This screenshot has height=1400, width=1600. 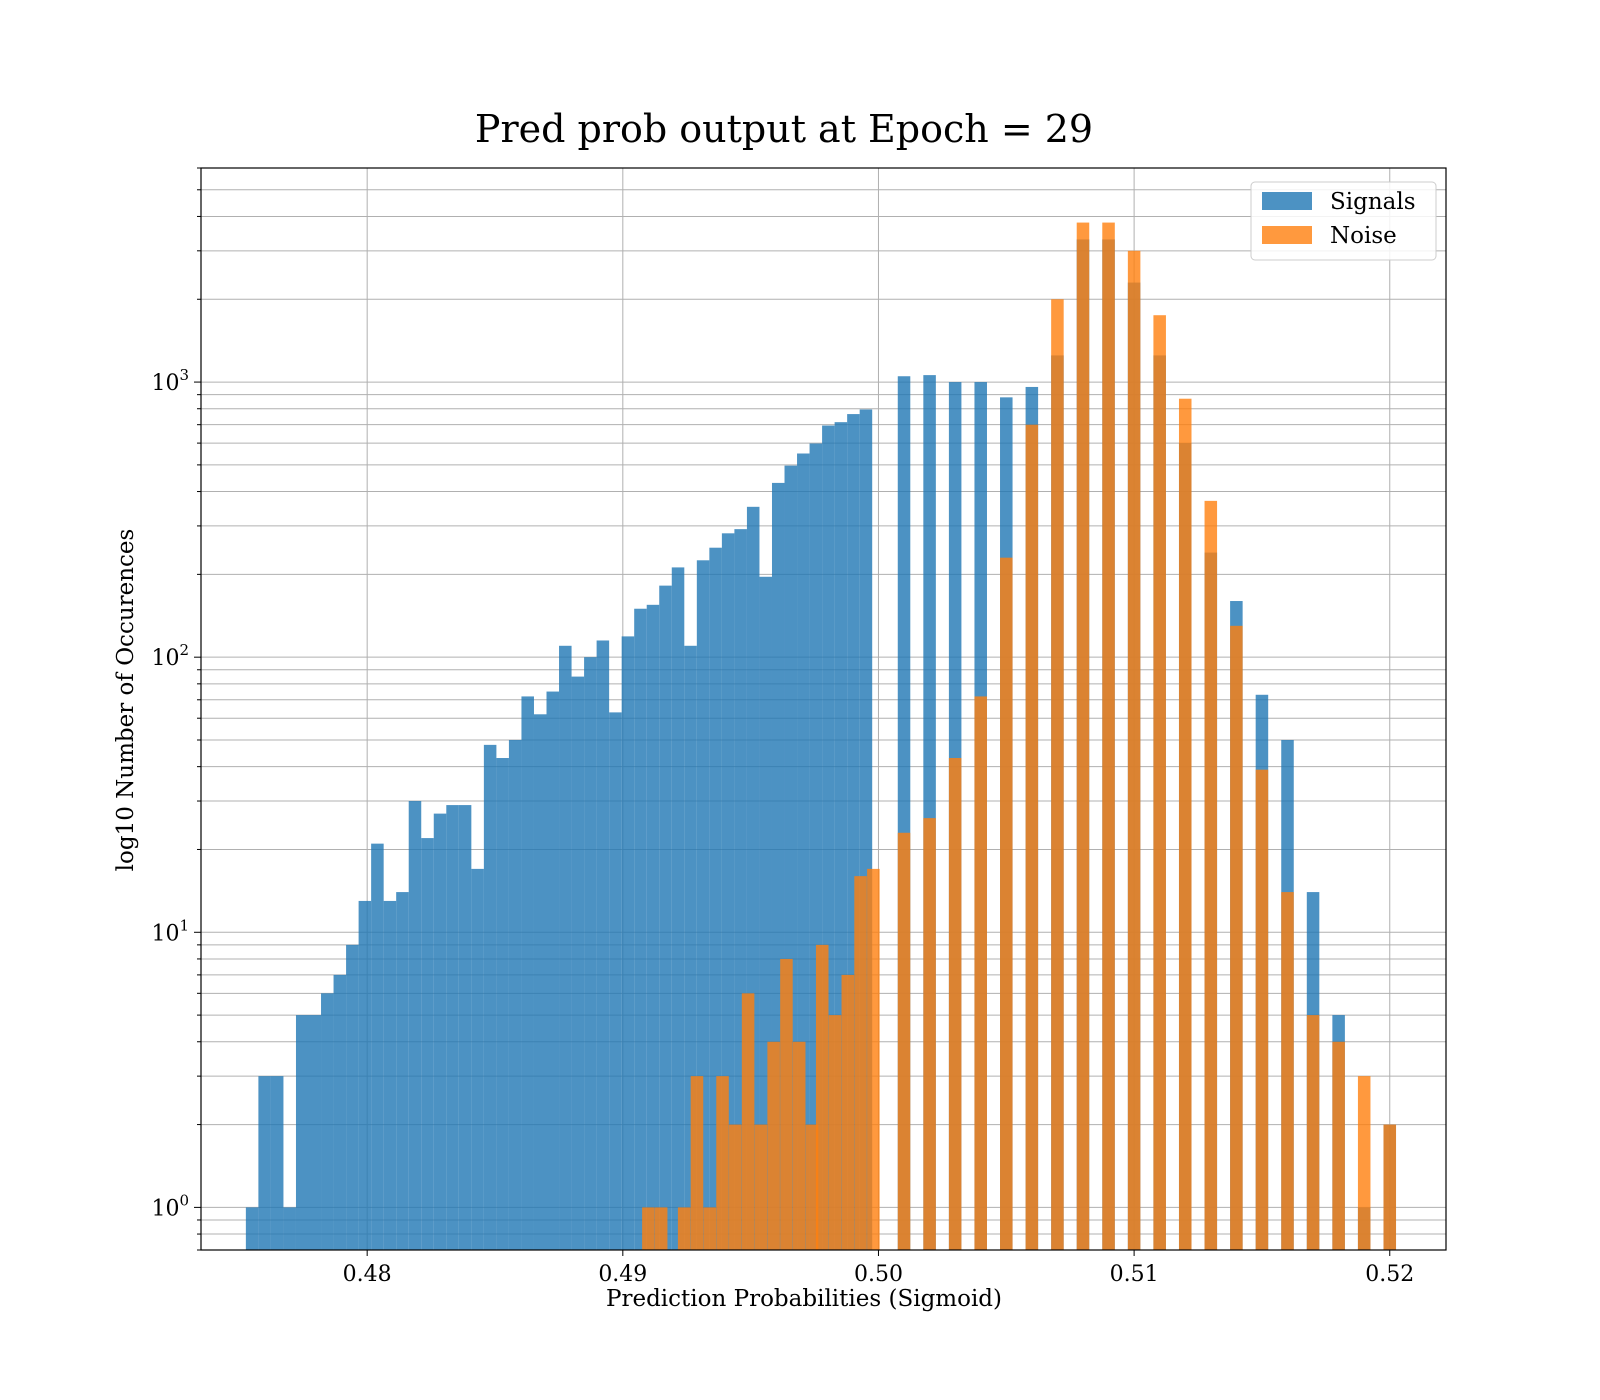 I want to click on x-axis-ticks: 0.48 0.49 0.50 0.51 0.52, so click(x=878, y=1268).